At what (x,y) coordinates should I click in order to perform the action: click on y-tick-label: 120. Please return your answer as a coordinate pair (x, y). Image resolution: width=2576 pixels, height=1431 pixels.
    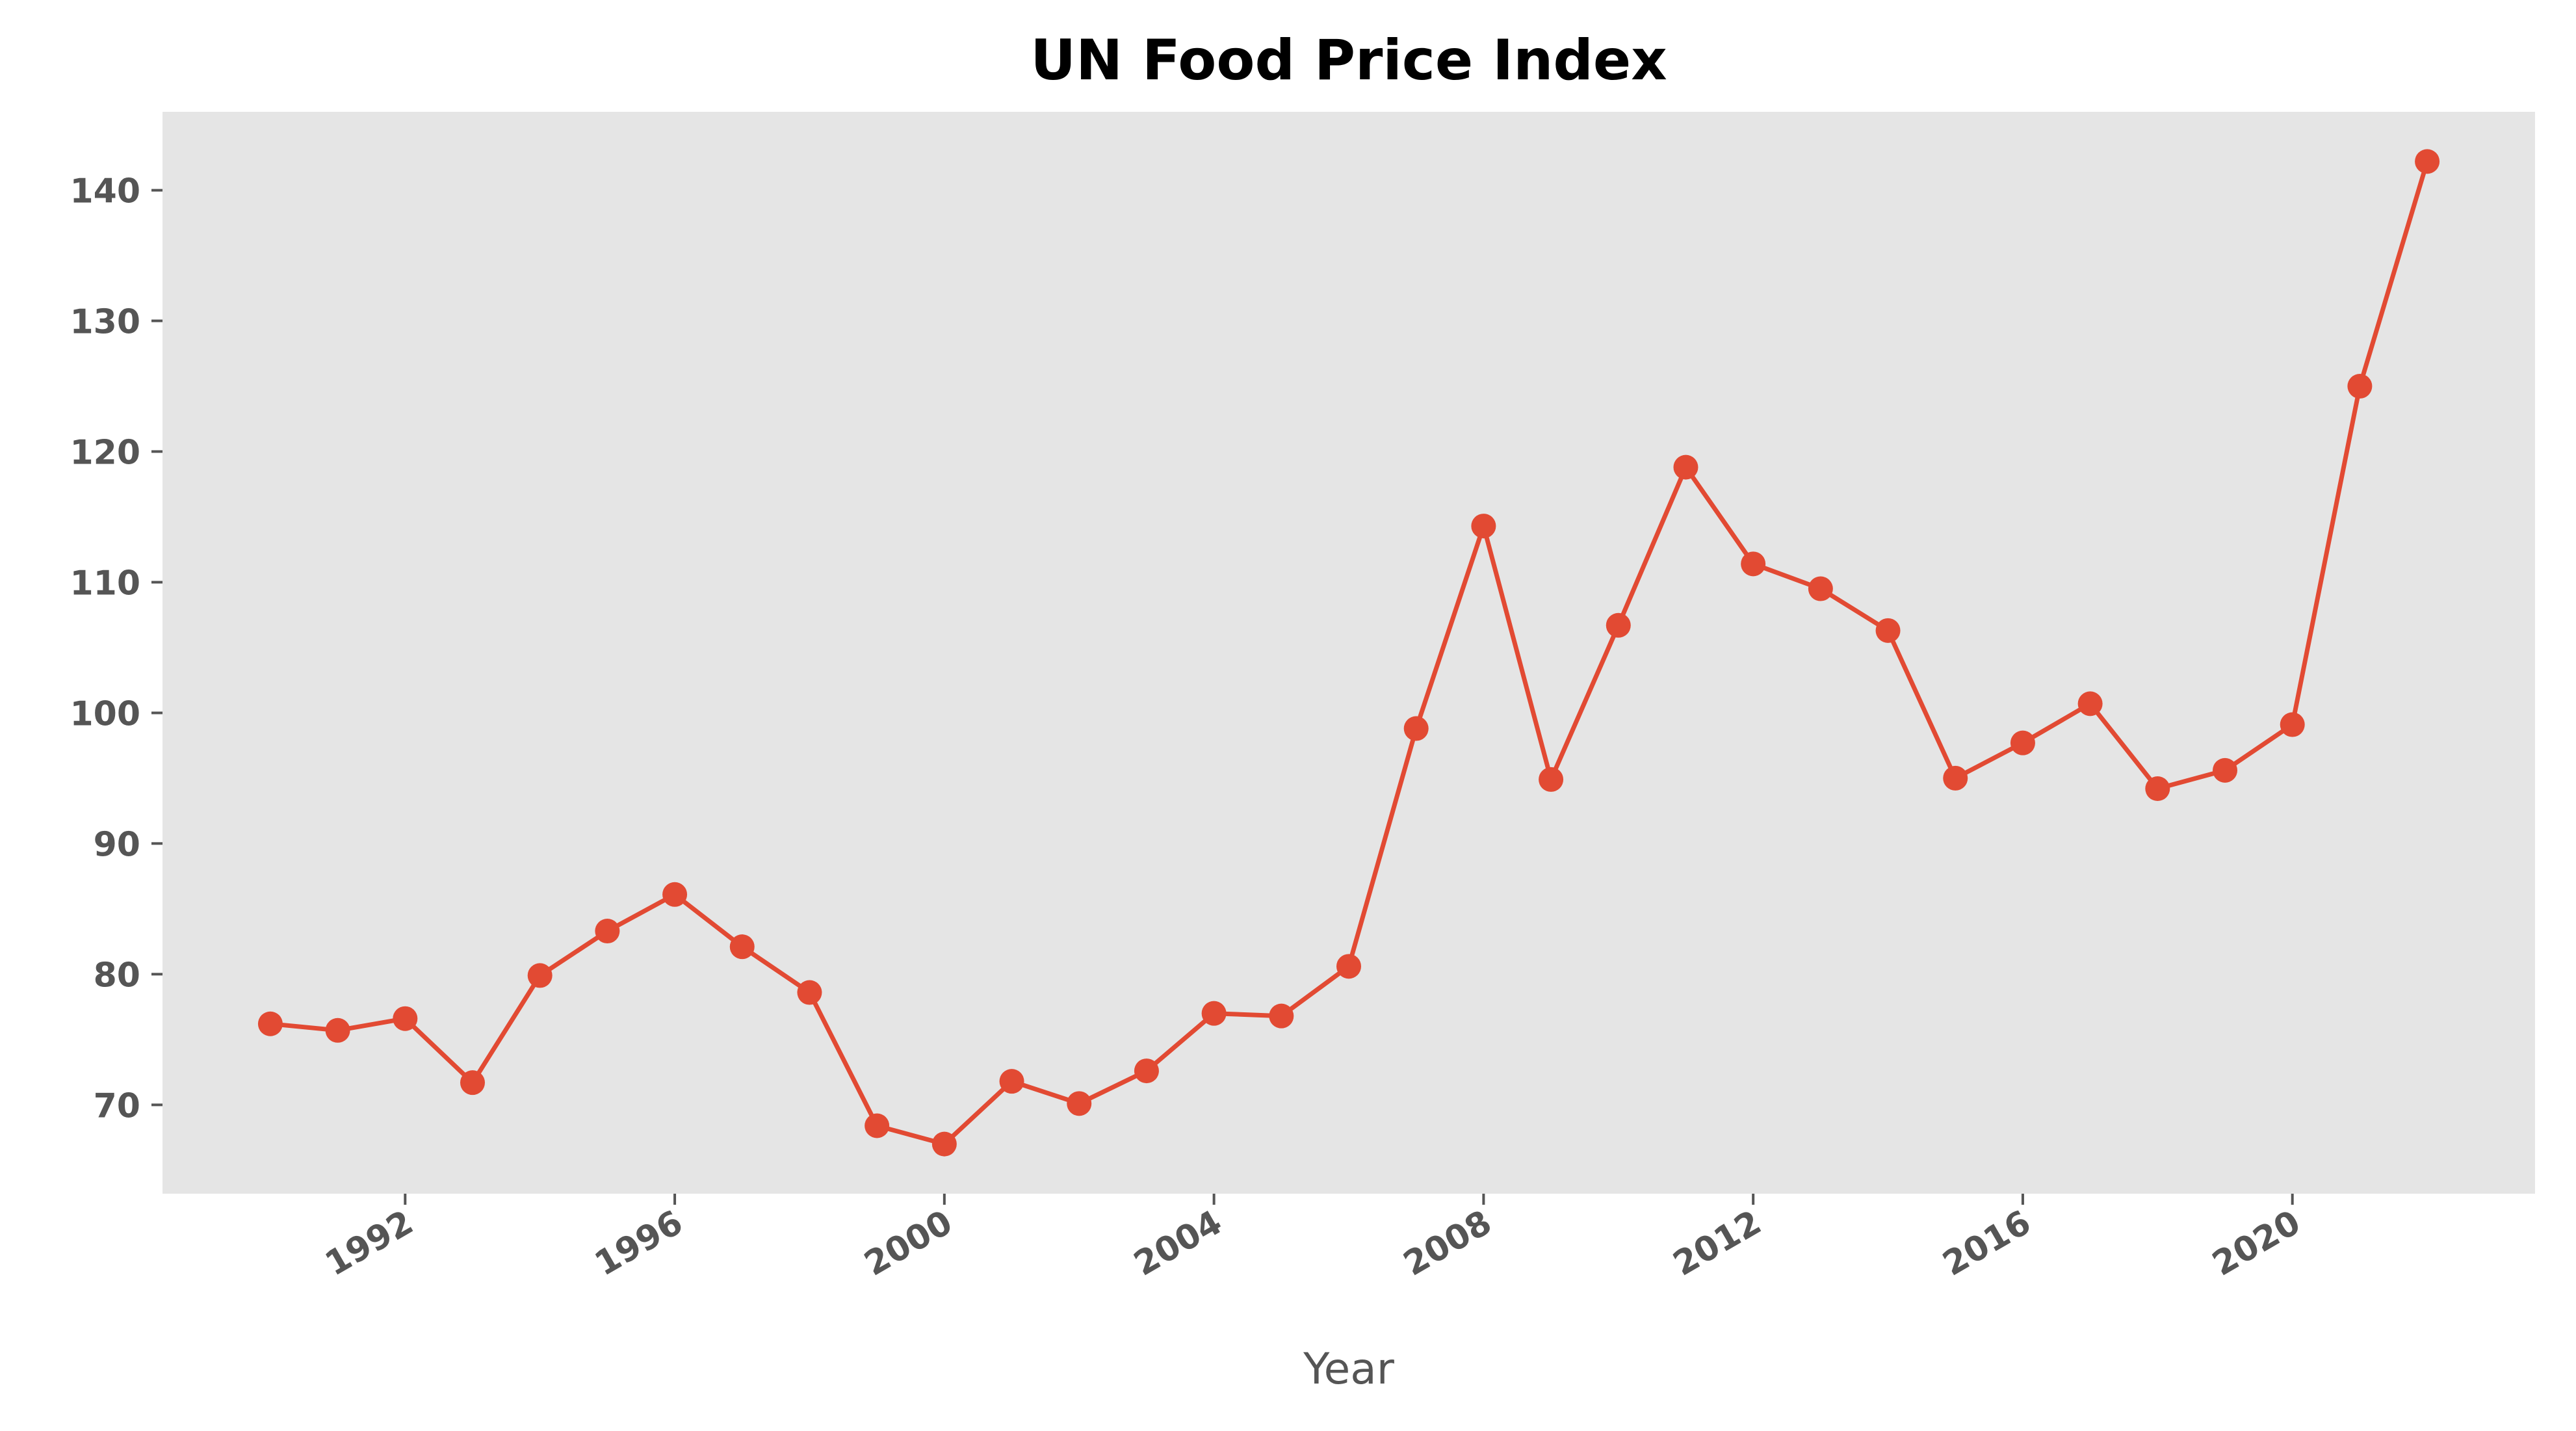
    Looking at the image, I should click on (105, 453).